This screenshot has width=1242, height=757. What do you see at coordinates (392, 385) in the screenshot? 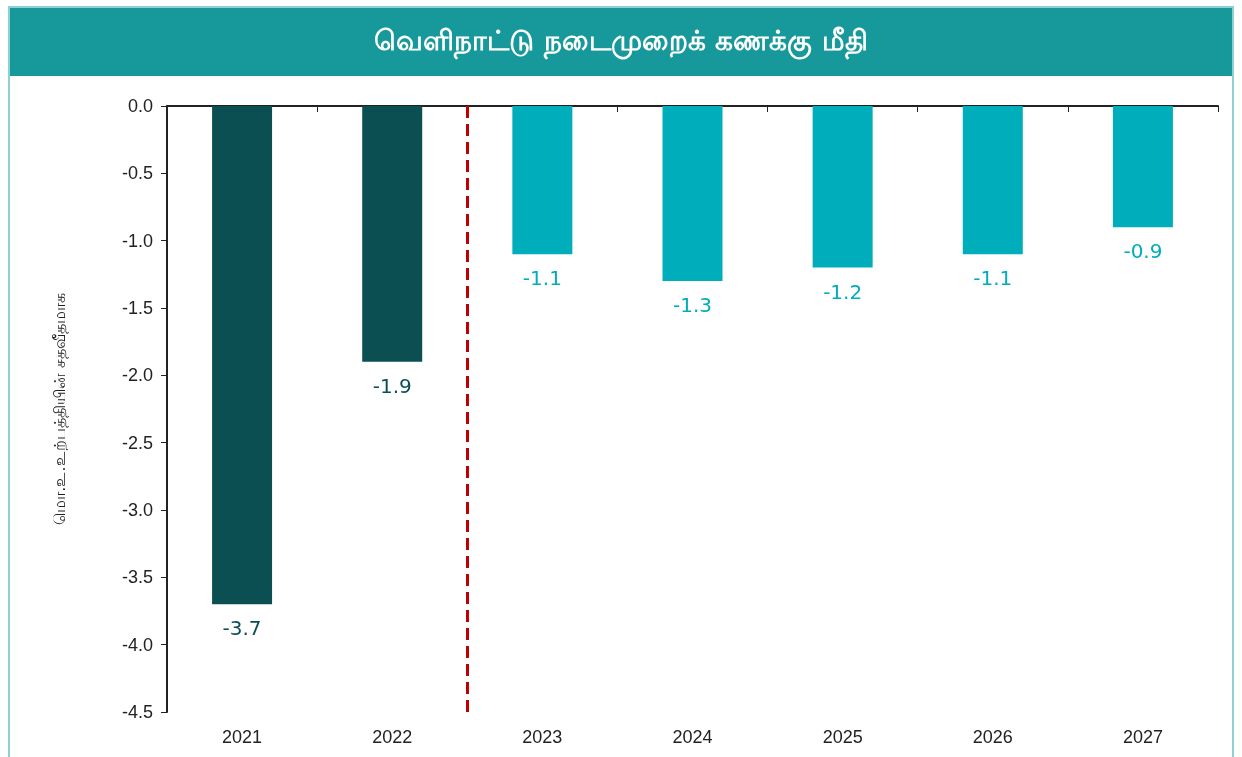
I see `data-label: -1.9` at bounding box center [392, 385].